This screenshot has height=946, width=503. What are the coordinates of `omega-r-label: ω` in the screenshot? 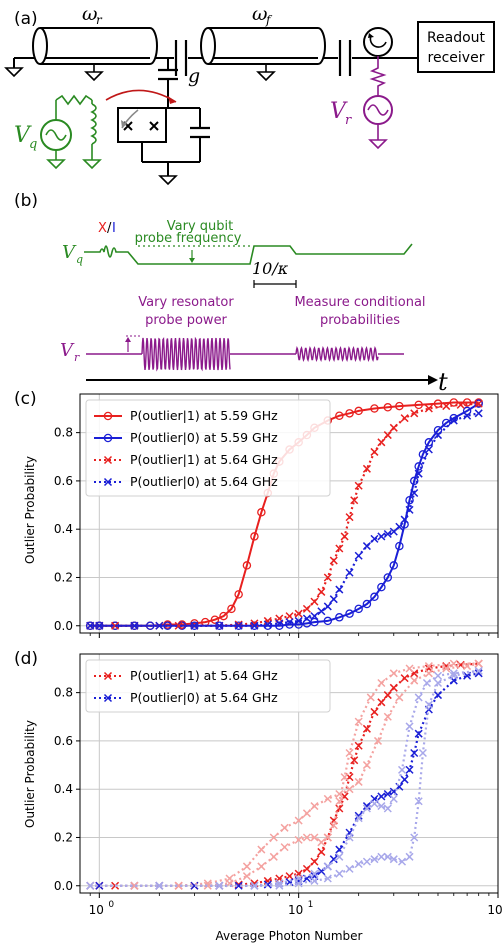 It's located at (90, 14).